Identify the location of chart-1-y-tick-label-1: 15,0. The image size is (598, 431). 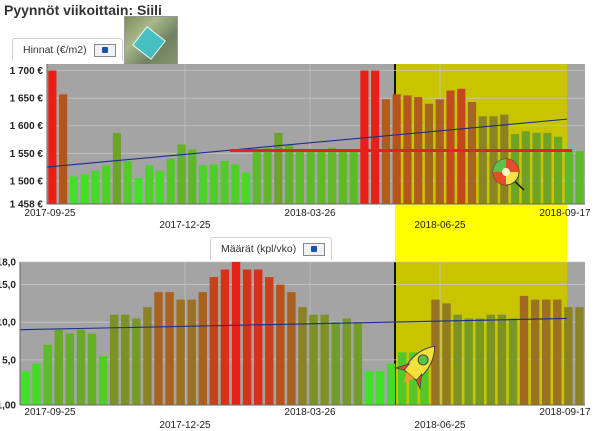
(8, 285).